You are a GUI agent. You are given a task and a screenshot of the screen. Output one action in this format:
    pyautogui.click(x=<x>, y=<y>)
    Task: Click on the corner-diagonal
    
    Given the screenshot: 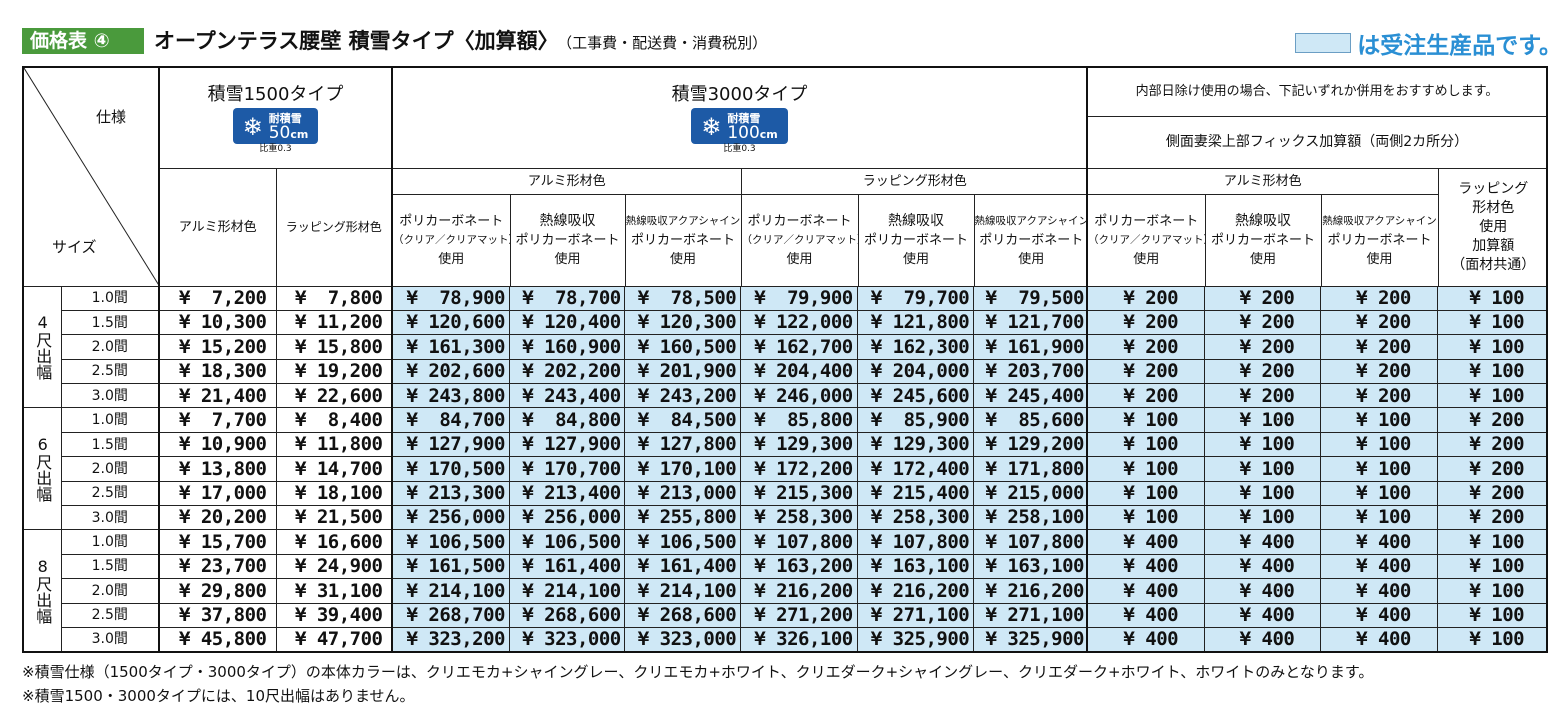 What is the action you would take?
    pyautogui.click(x=91, y=176)
    